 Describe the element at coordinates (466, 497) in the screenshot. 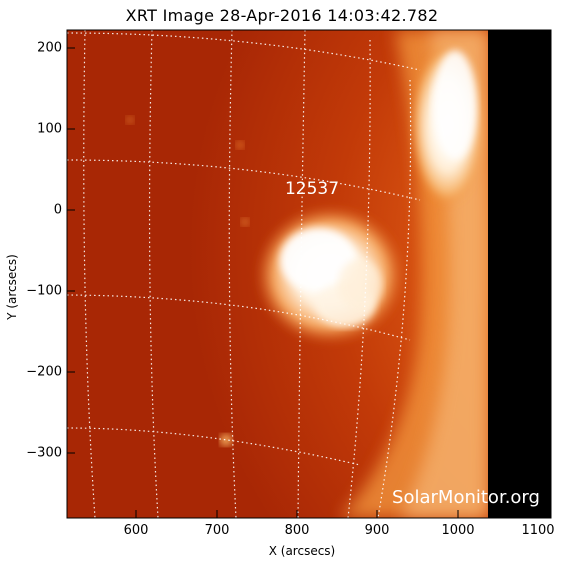

I see `watermark: SolarMonitor.org` at that location.